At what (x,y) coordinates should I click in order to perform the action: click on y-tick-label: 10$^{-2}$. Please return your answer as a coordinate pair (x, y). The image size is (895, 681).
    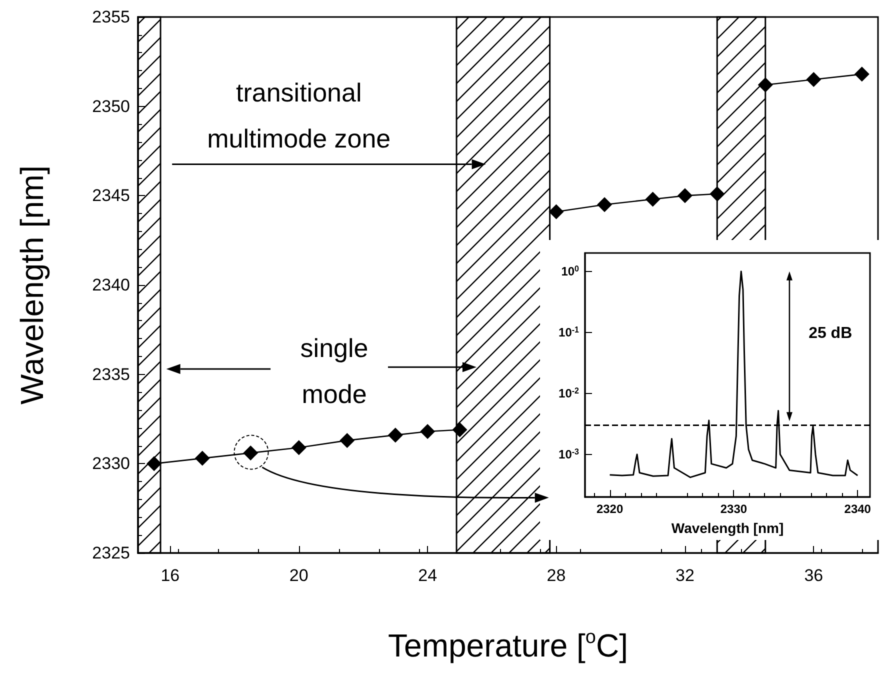
    Looking at the image, I should click on (569, 393).